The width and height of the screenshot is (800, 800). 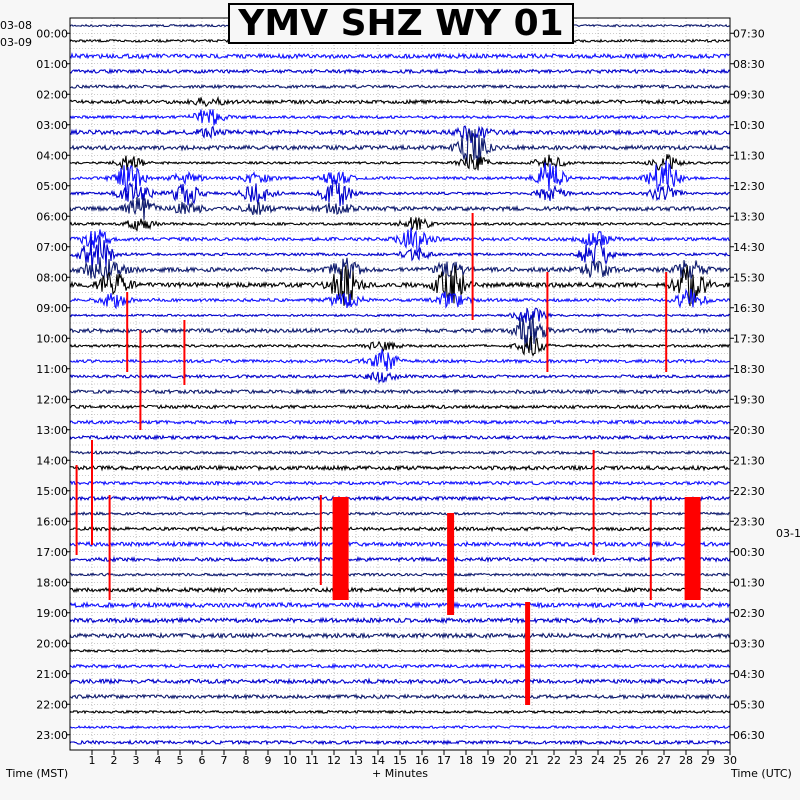 What do you see at coordinates (224, 760) in the screenshot?
I see `x-tick-label: 7` at bounding box center [224, 760].